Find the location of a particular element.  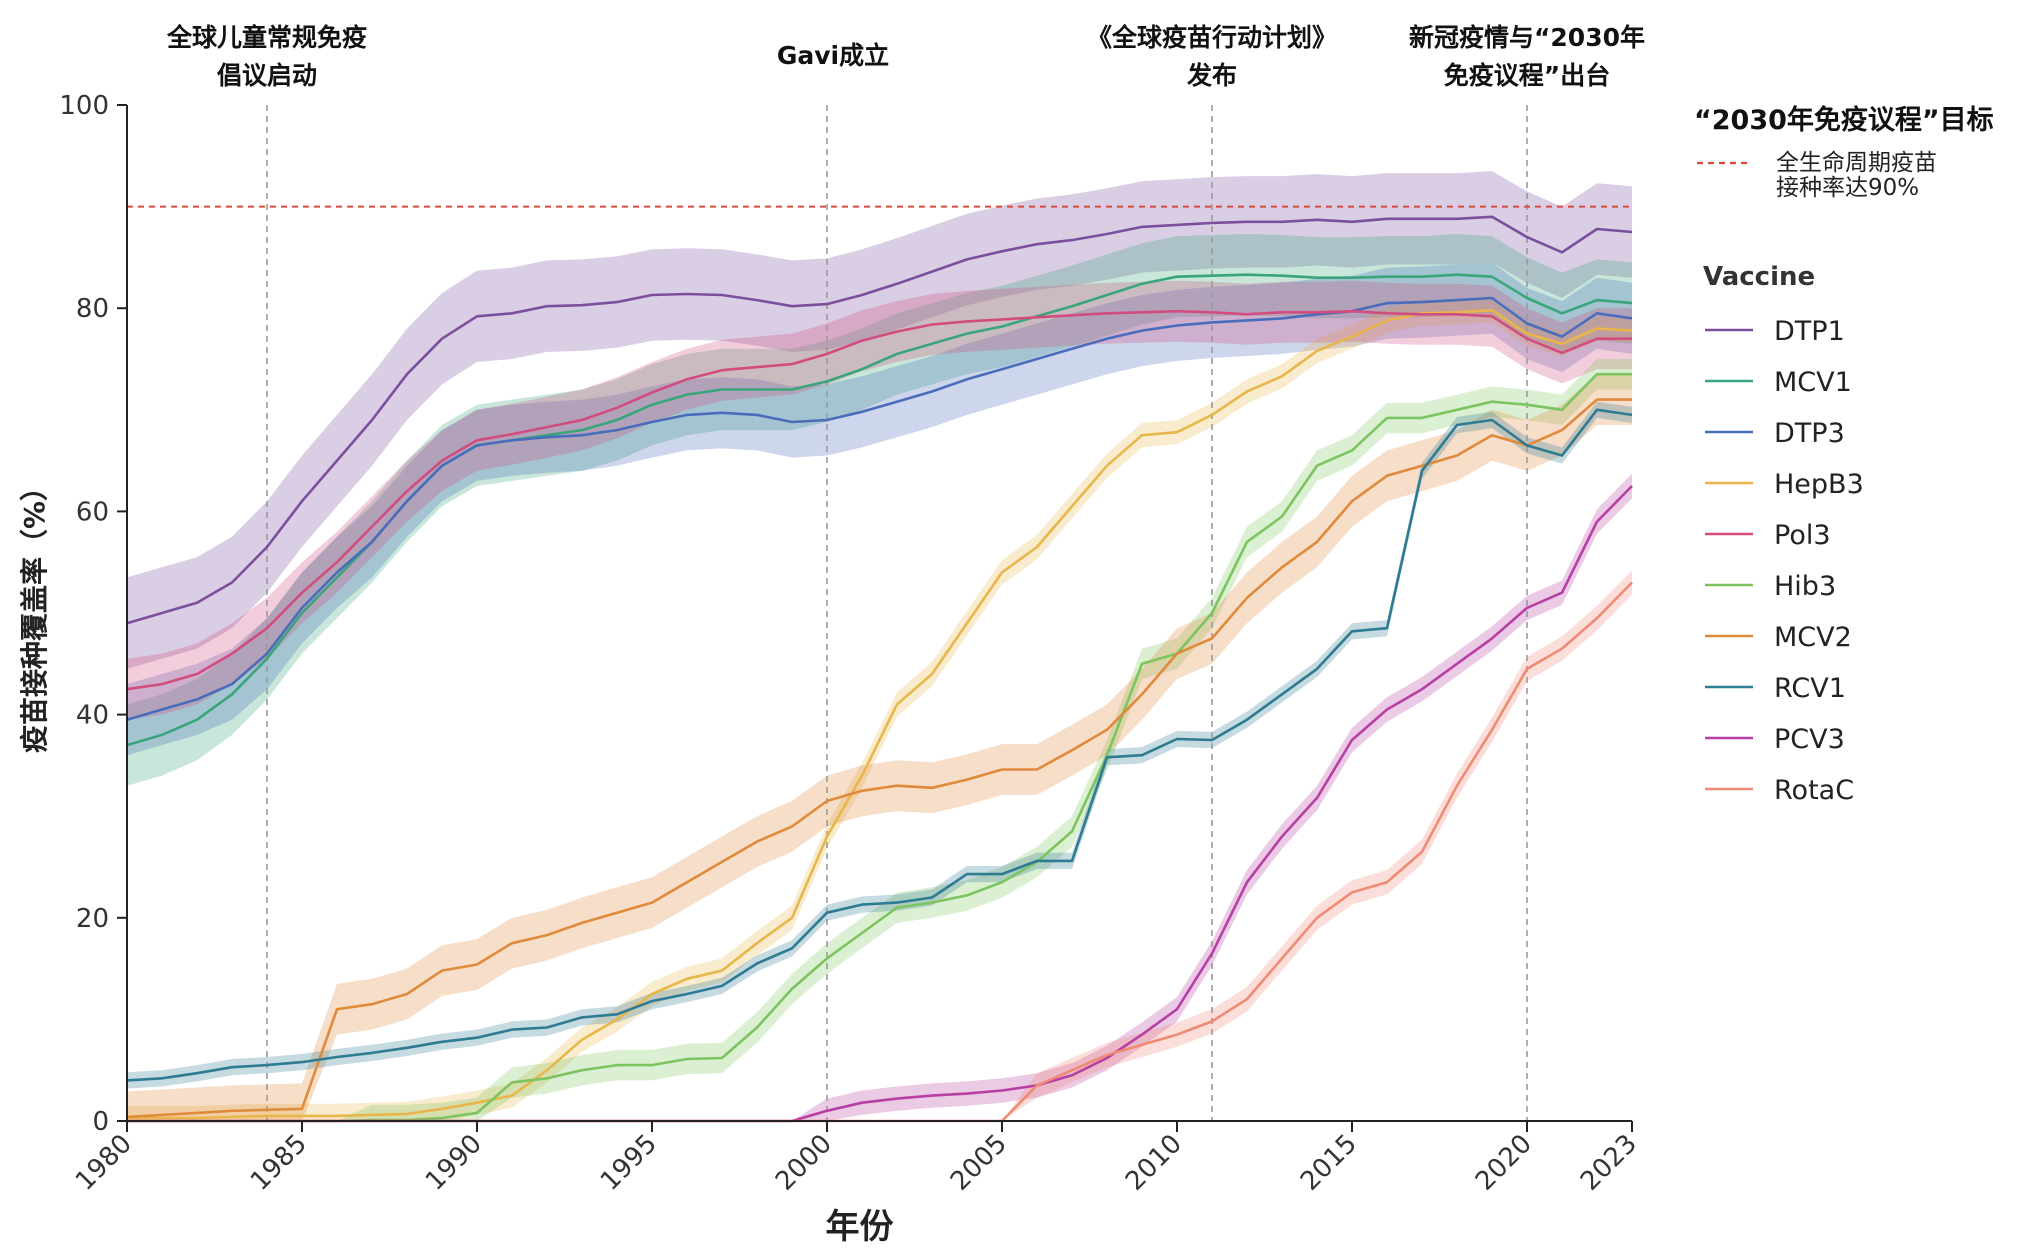

x-tick-label: 2010 is located at coordinates (1154, 1163).